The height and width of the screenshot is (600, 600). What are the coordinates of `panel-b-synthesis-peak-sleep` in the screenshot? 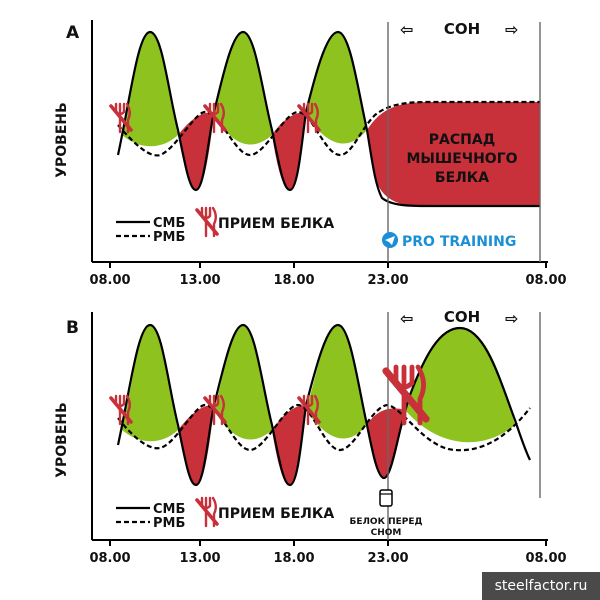 It's located at (460, 385).